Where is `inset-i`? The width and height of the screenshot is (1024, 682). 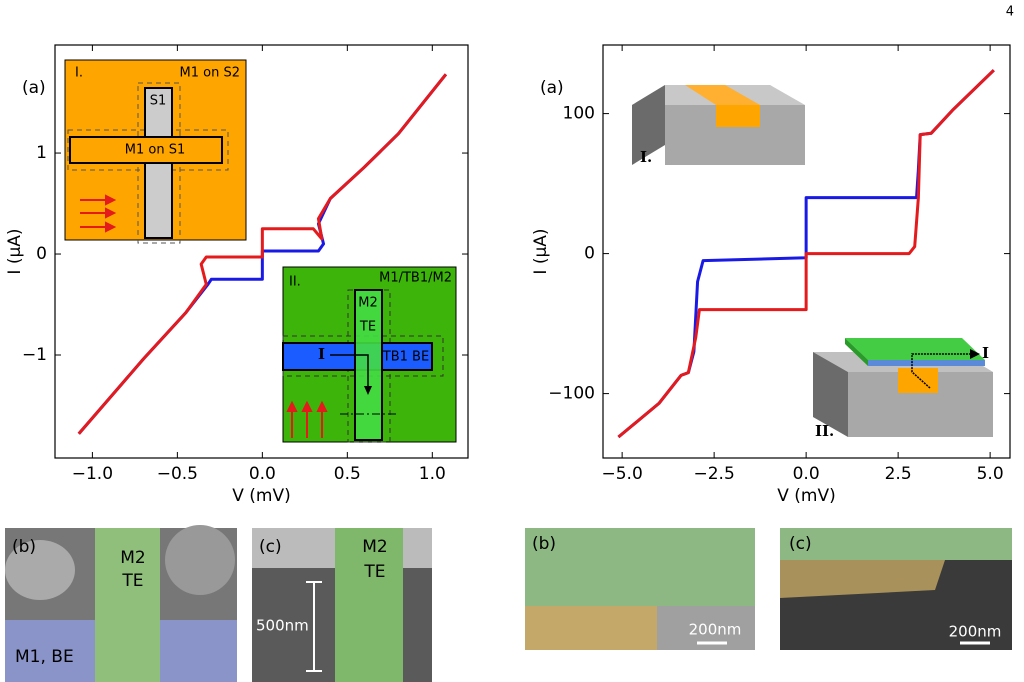
inset-i is located at coordinates (155, 151).